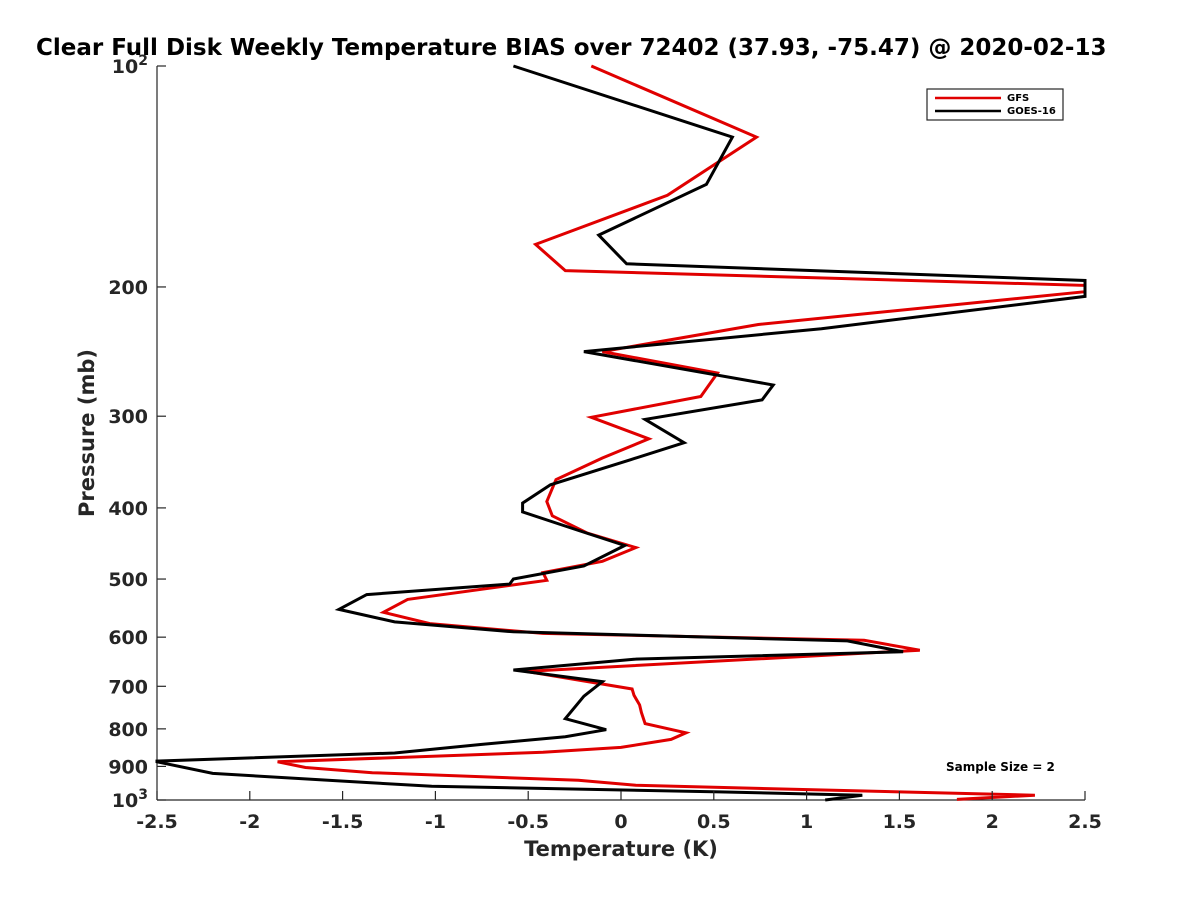 This screenshot has width=1200, height=900. I want to click on y-tick-label: 500, so click(128, 580).